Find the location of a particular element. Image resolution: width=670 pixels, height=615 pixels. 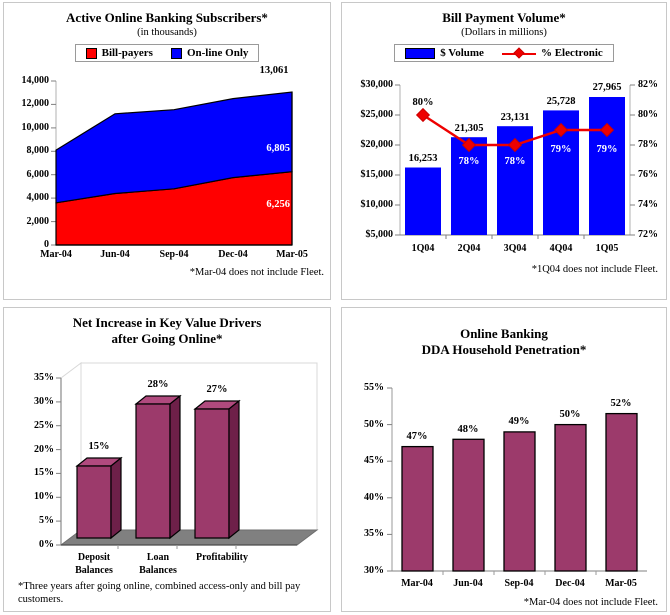

y2tick-billpay-72: 72% is located at coordinates (648, 234).